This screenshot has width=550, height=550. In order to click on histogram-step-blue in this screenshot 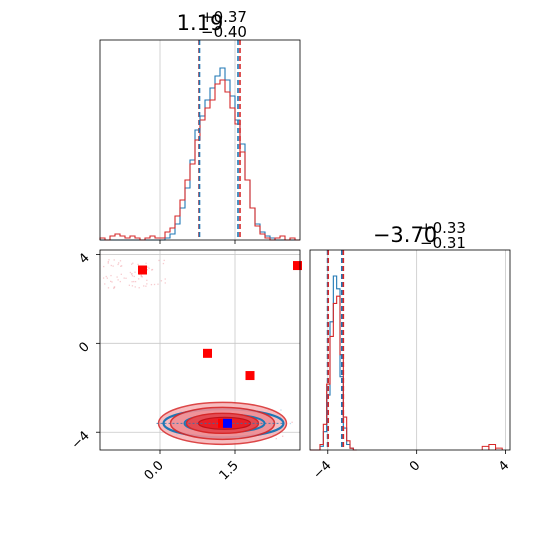, I will do `click(333, 363)`.